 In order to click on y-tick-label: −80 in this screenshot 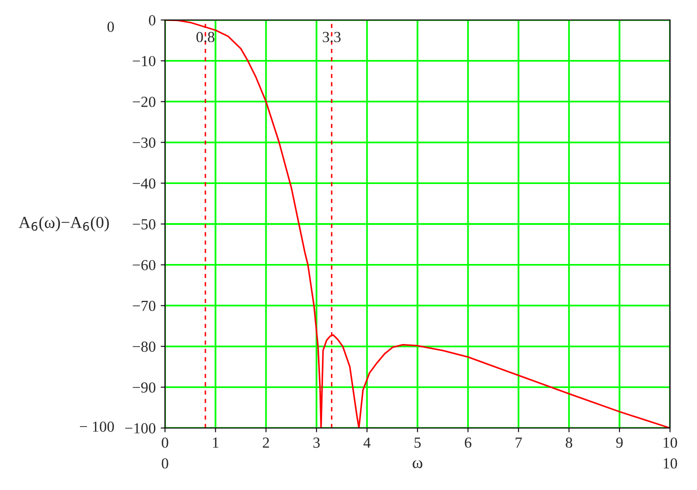, I will do `click(144, 347)`.